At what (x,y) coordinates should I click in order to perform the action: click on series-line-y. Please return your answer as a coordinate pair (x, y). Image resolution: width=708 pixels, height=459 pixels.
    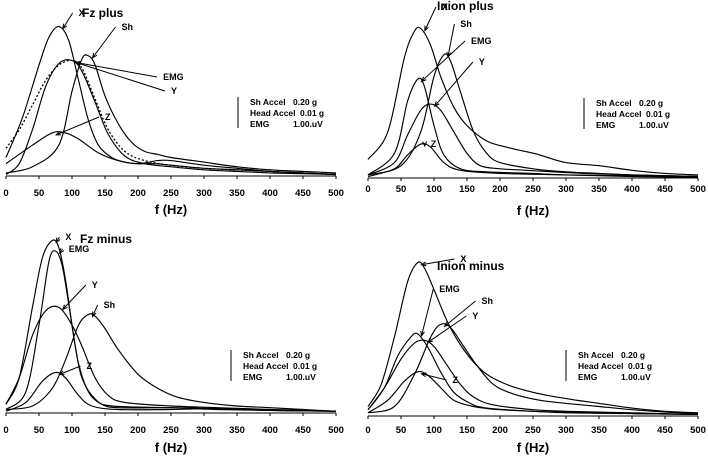
    Looking at the image, I should click on (171, 117).